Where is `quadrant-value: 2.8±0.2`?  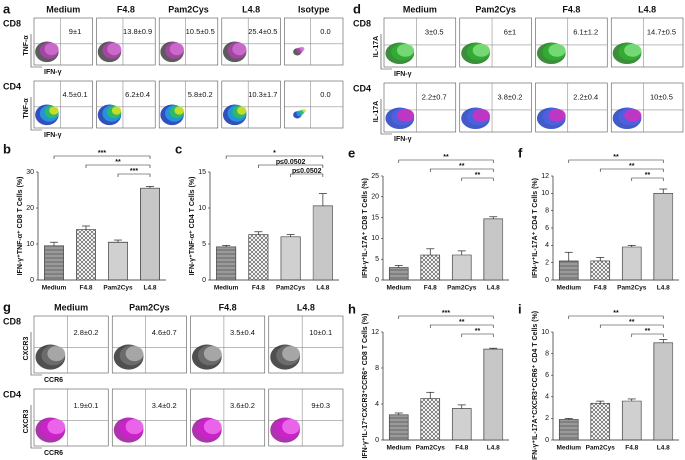 quadrant-value: 2.8±0.2 is located at coordinates (85, 332).